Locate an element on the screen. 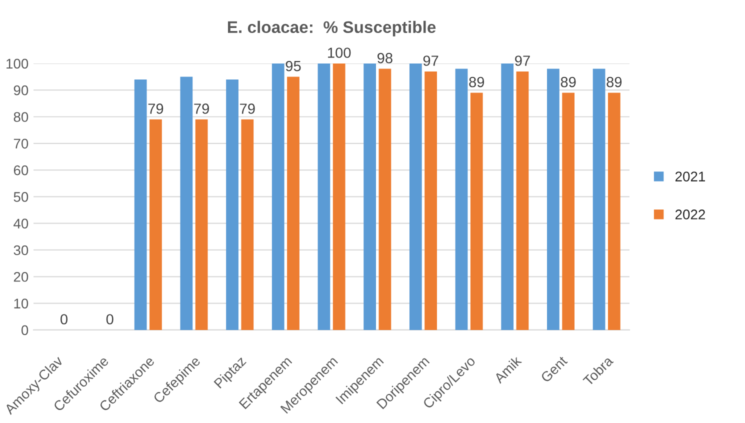 The image size is (745, 423). data-label: 95 is located at coordinates (293, 66).